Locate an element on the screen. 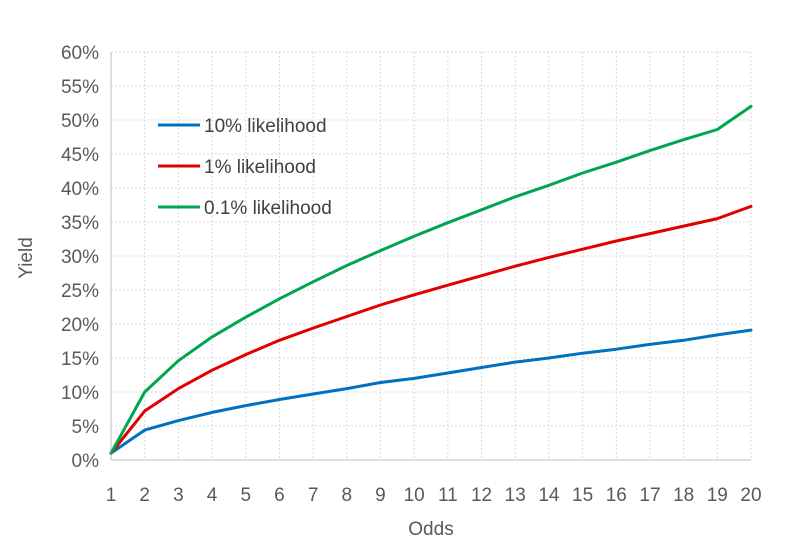  legend-label: 1% likelihood is located at coordinates (260, 167).